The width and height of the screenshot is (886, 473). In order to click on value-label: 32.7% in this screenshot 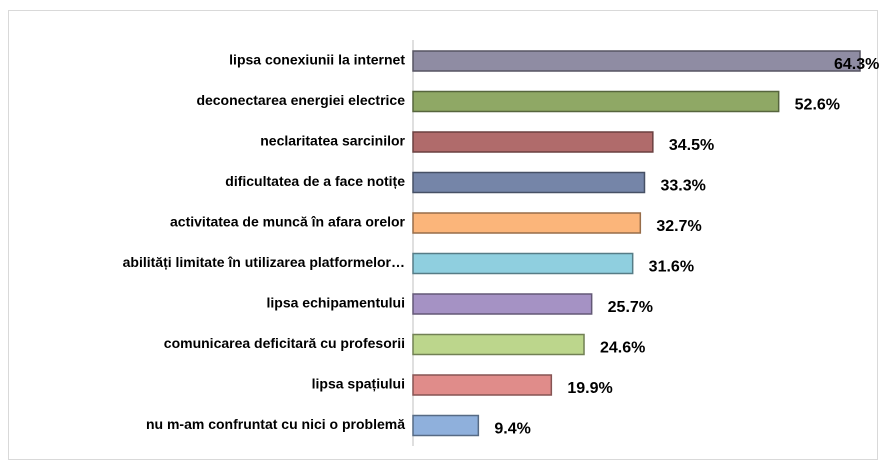, I will do `click(678, 226)`.